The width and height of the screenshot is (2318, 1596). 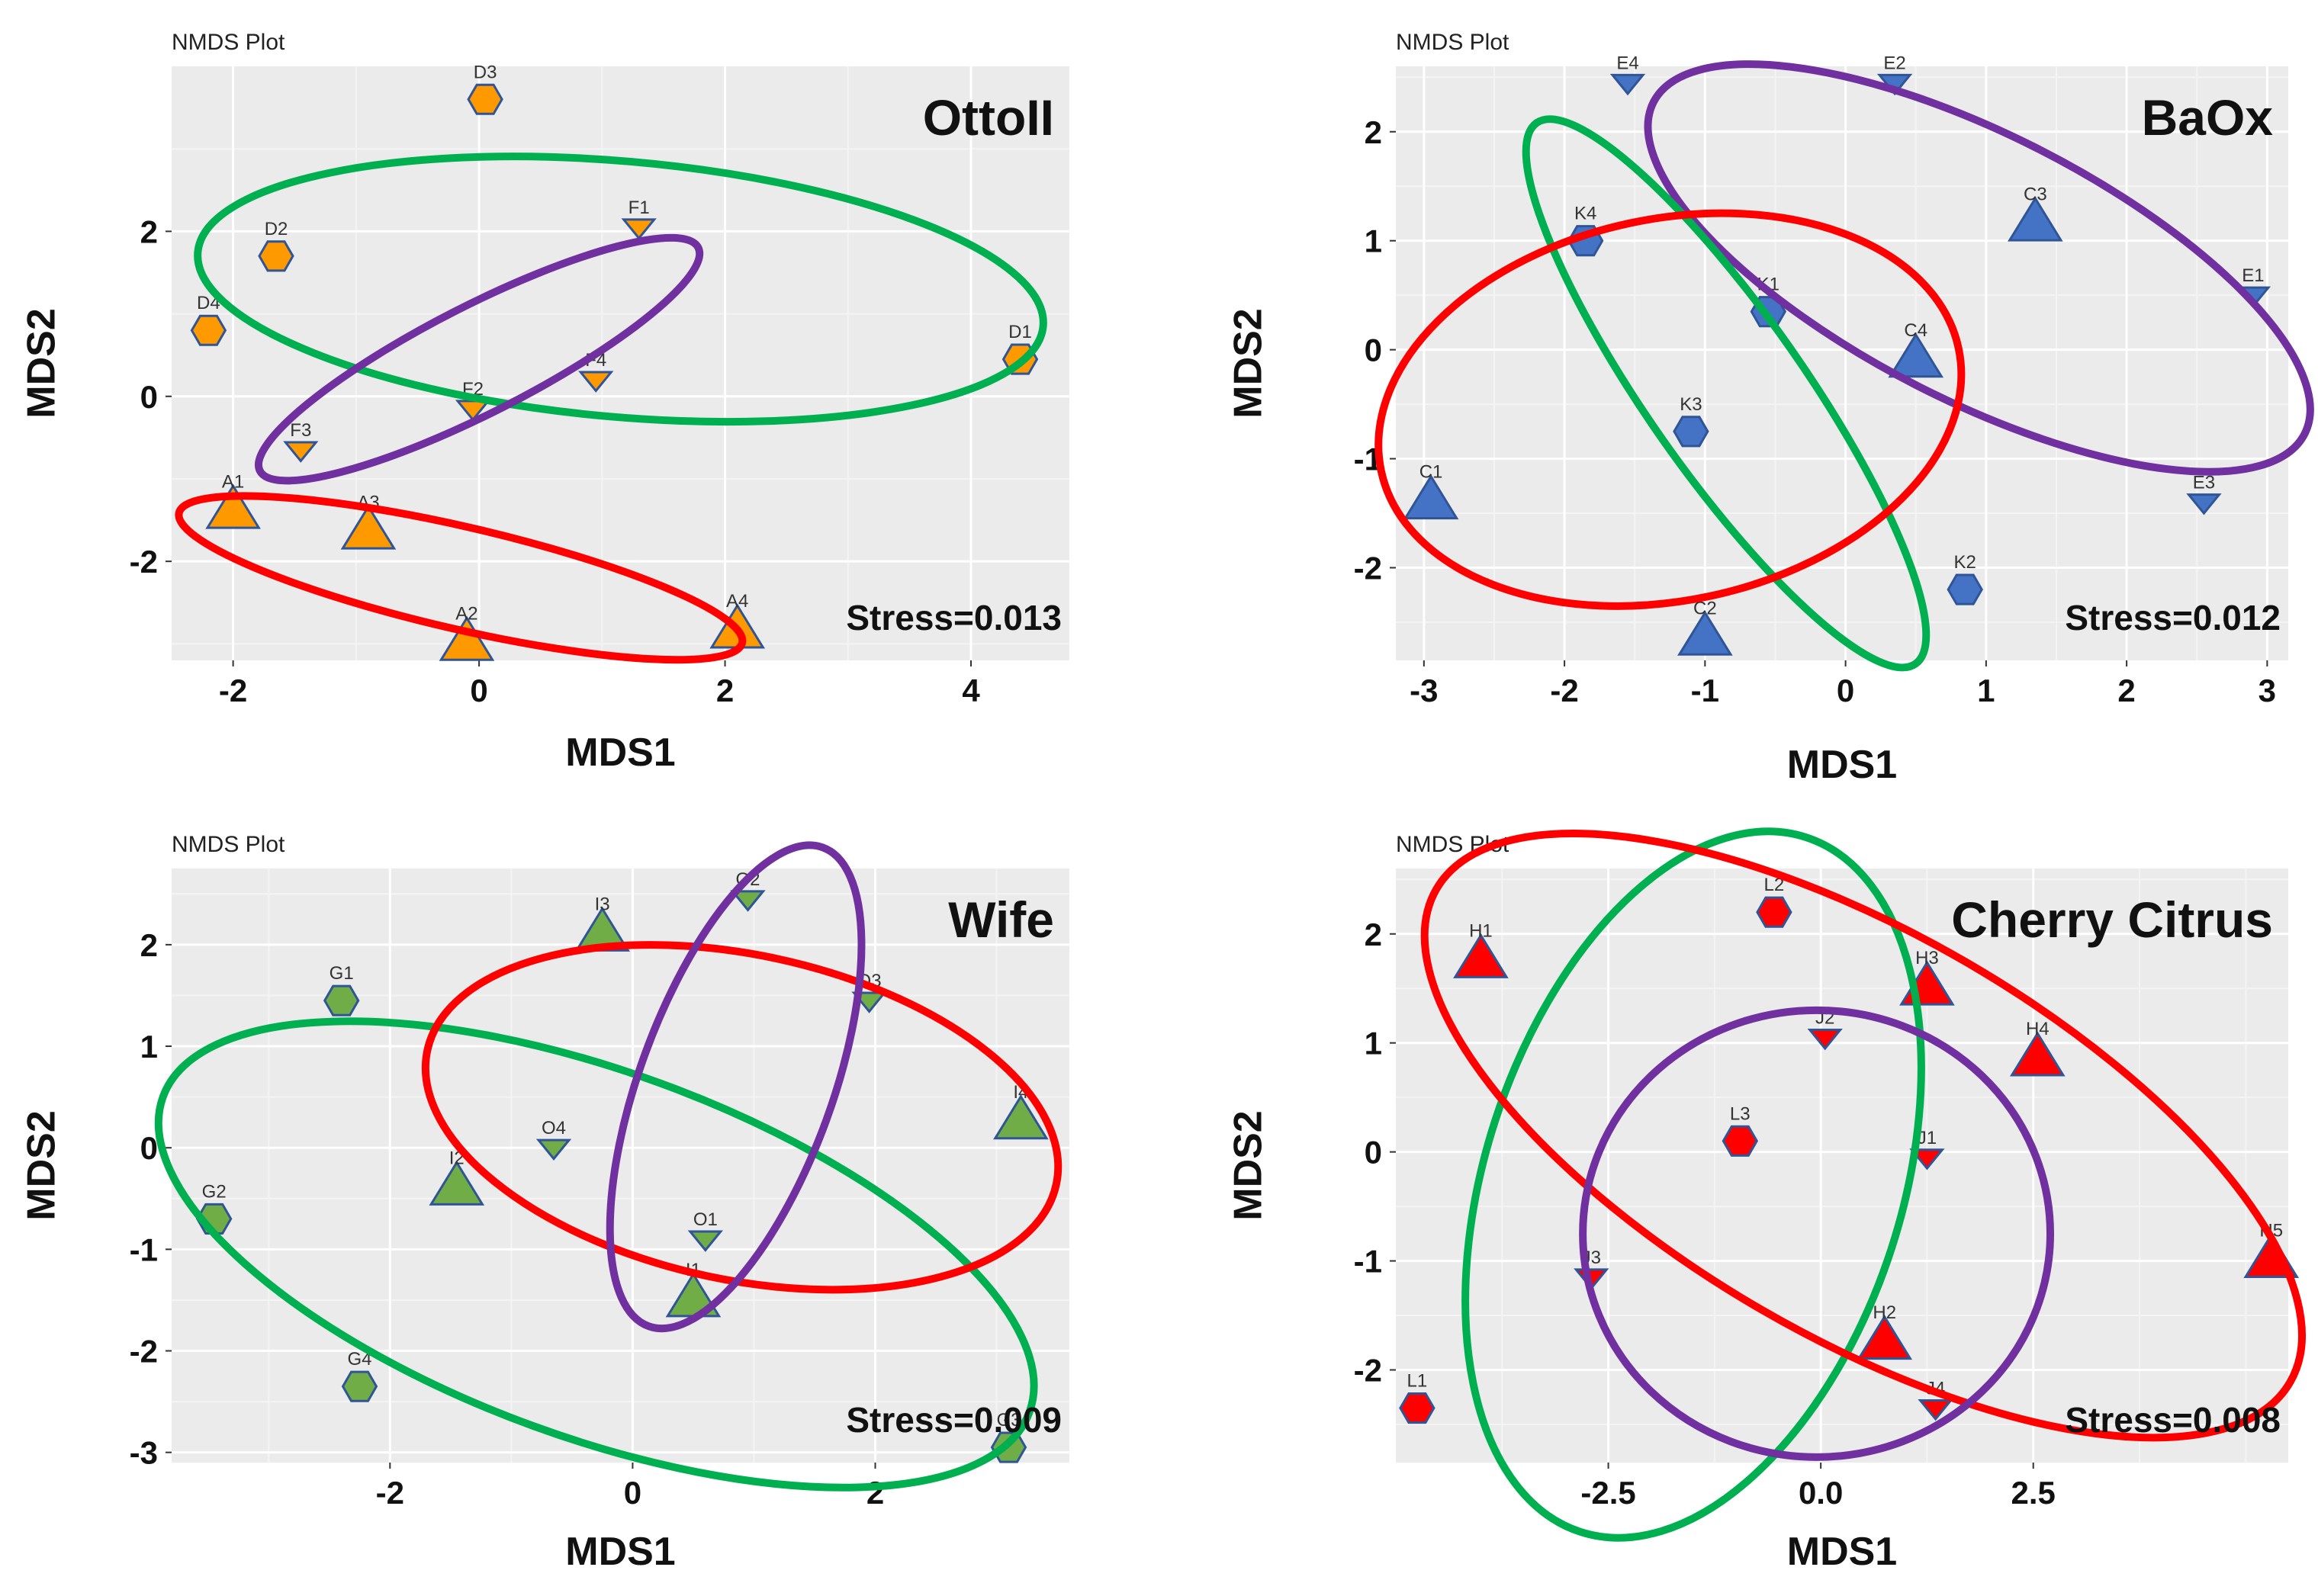 I want to click on point-label-E1: E1, so click(x=2253, y=276).